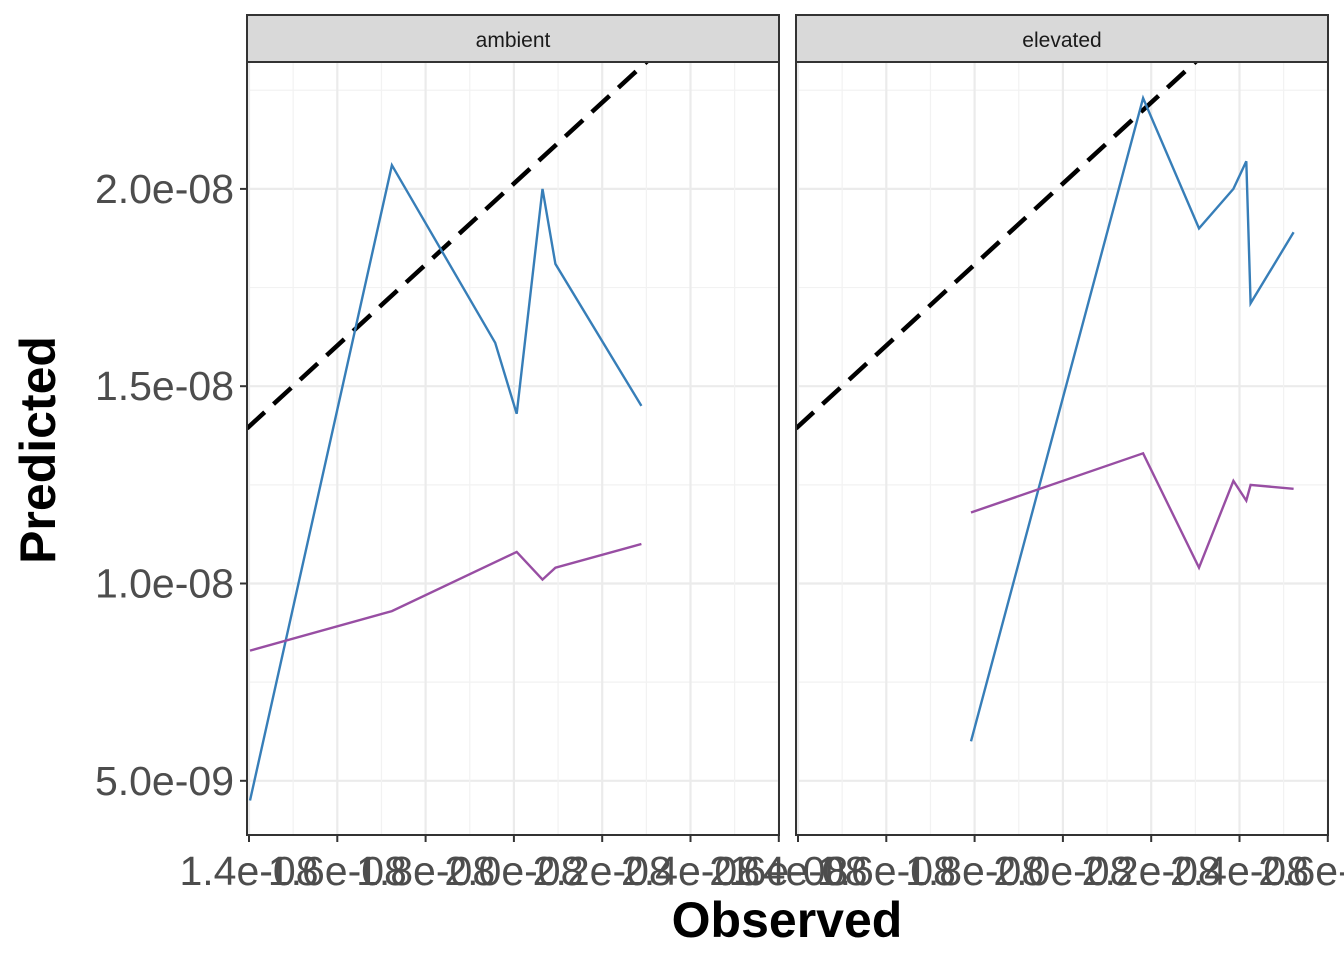  I want to click on facet-strip-label: ambient, so click(513, 40).